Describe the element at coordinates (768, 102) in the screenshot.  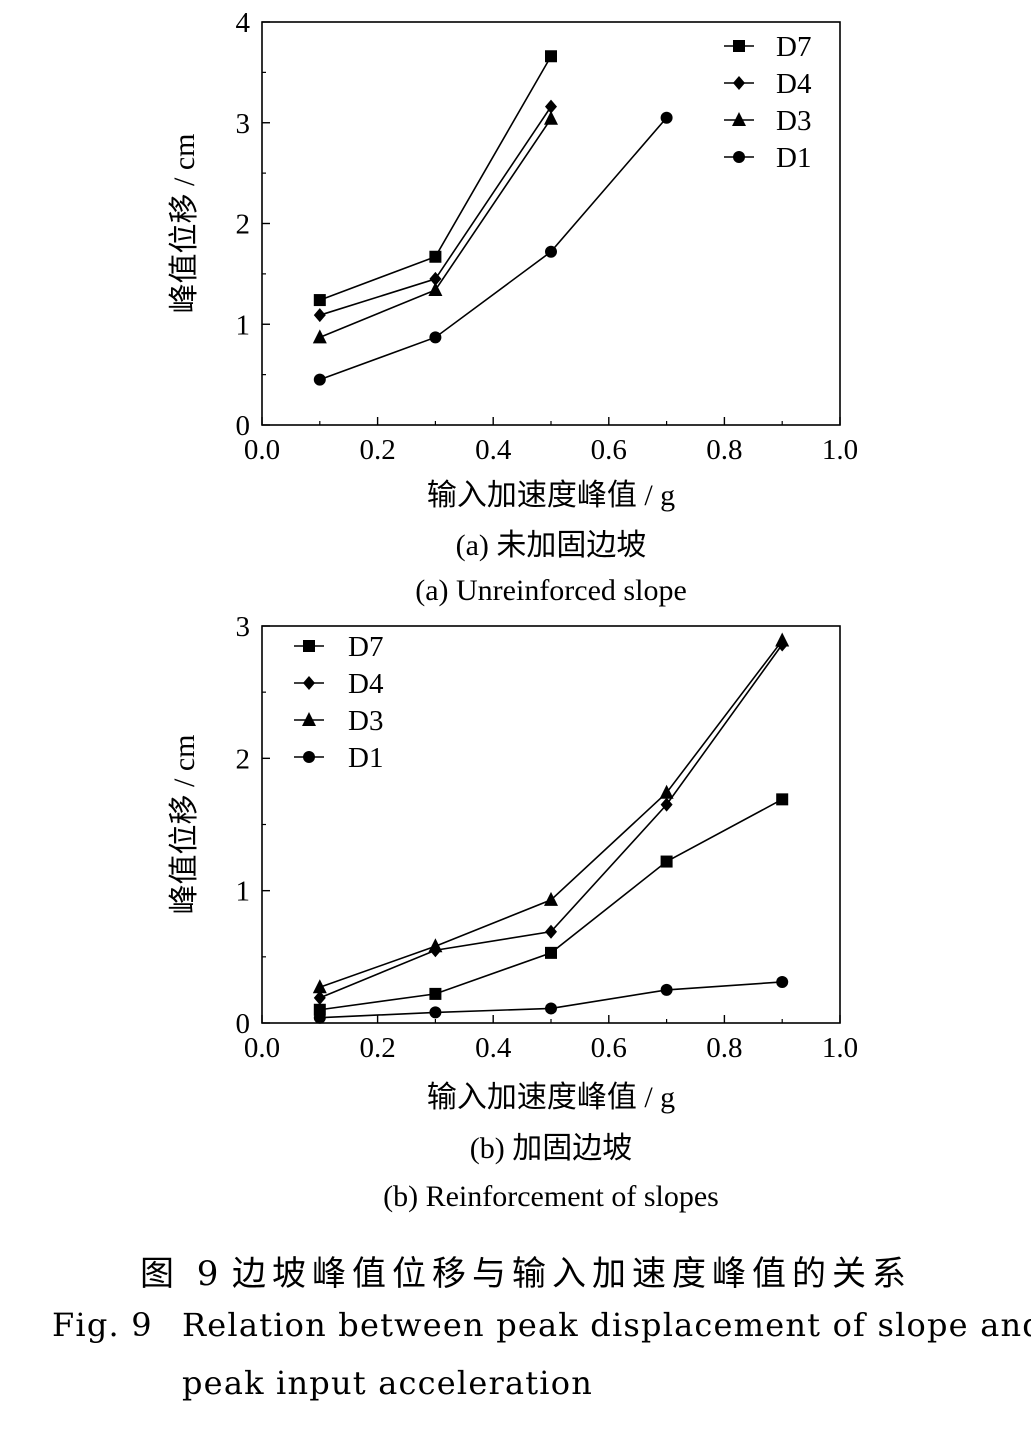
I see `legend-a: D7 D4 D3 D1` at that location.